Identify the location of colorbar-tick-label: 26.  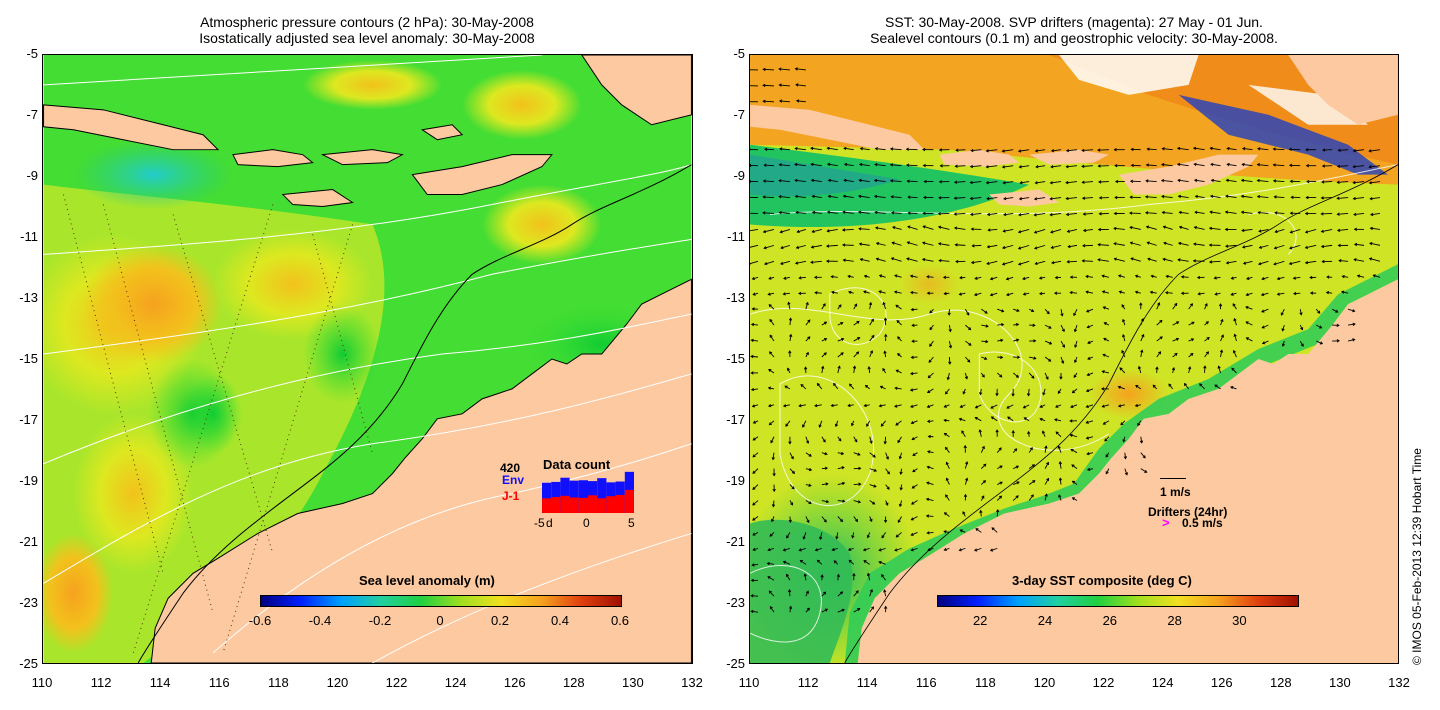
(1110, 620).